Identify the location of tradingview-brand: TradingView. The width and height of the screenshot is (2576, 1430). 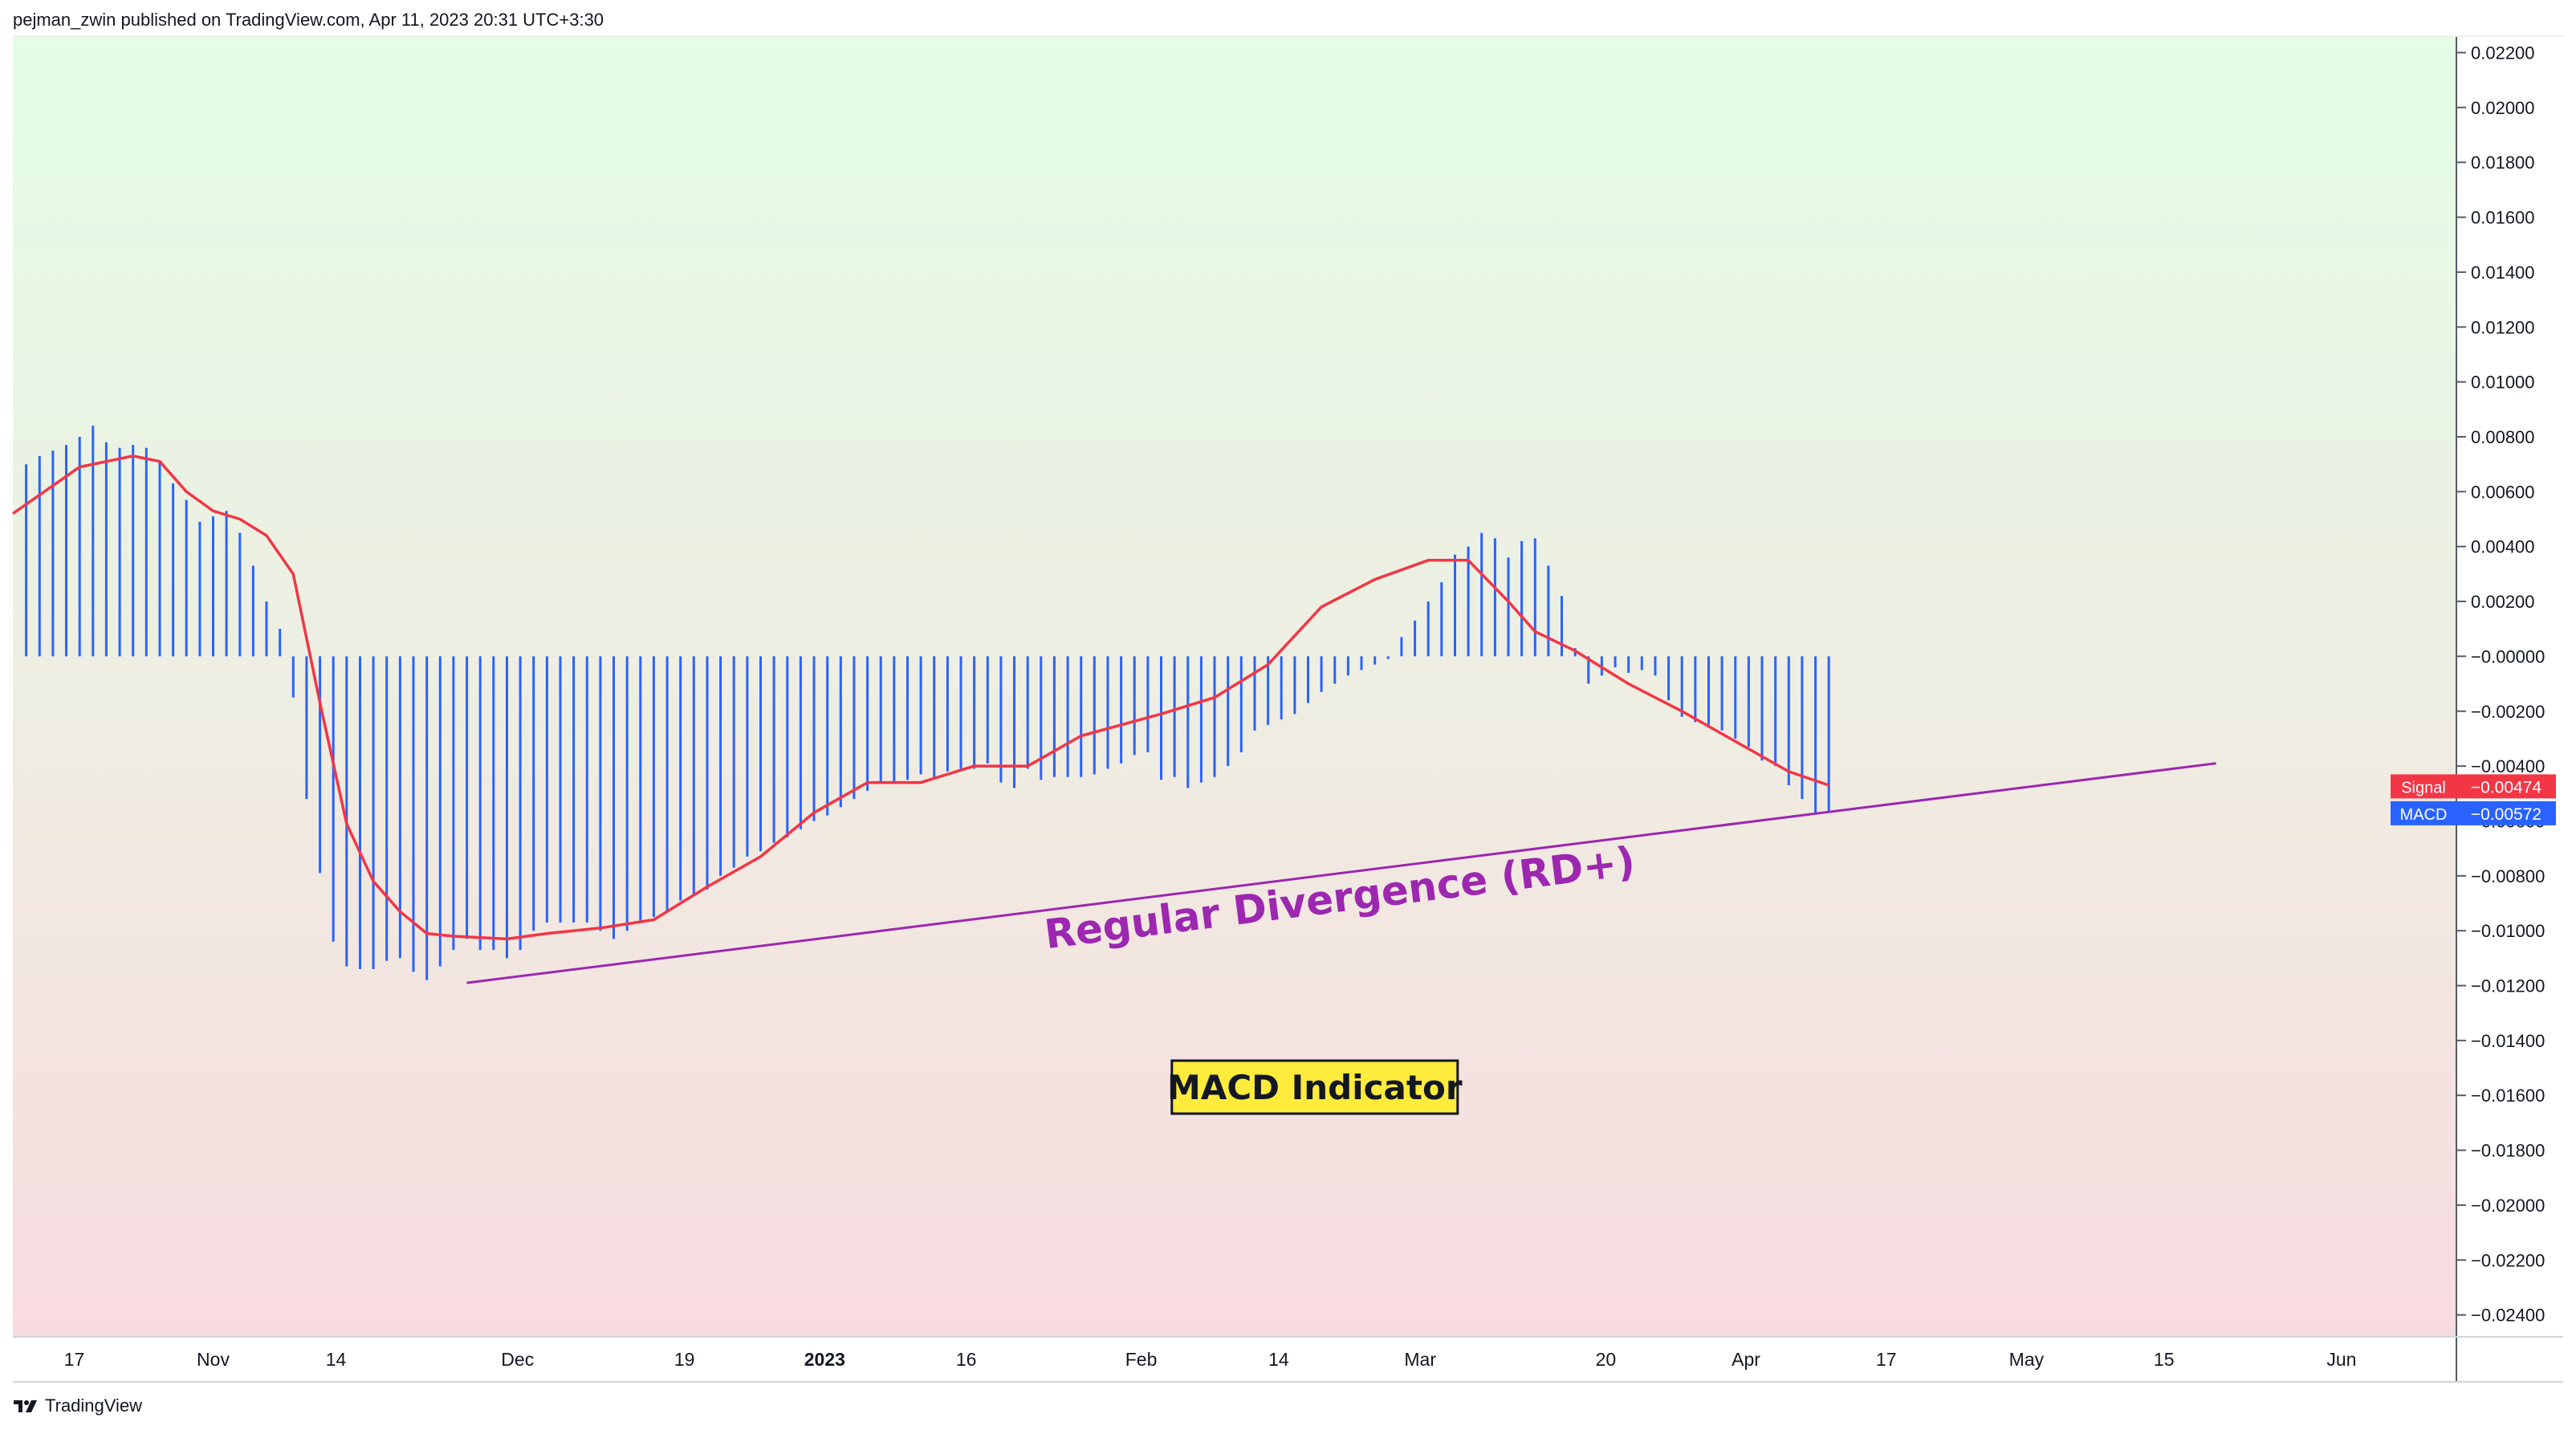
(77, 1405).